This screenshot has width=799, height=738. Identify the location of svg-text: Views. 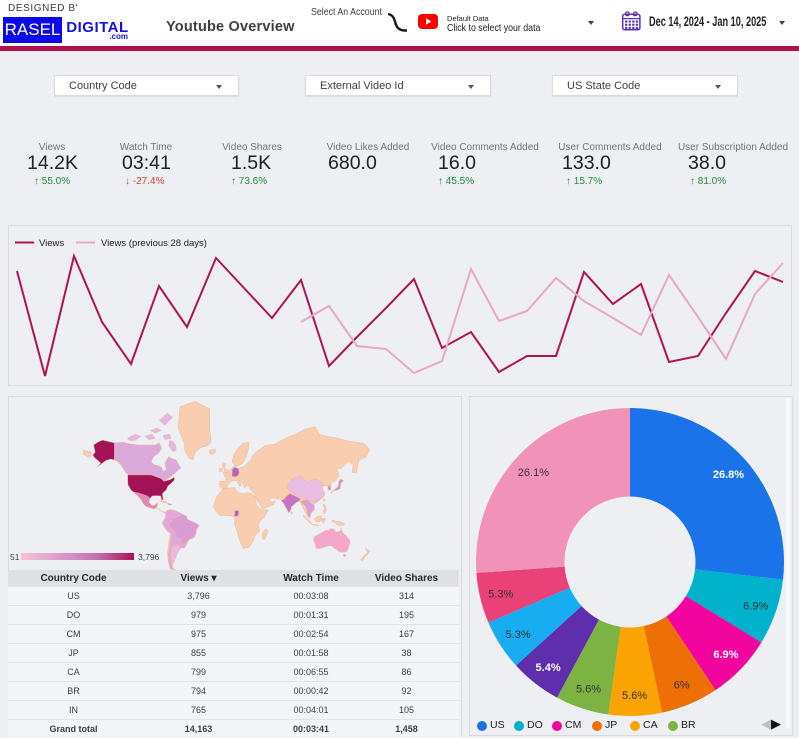
(51, 243).